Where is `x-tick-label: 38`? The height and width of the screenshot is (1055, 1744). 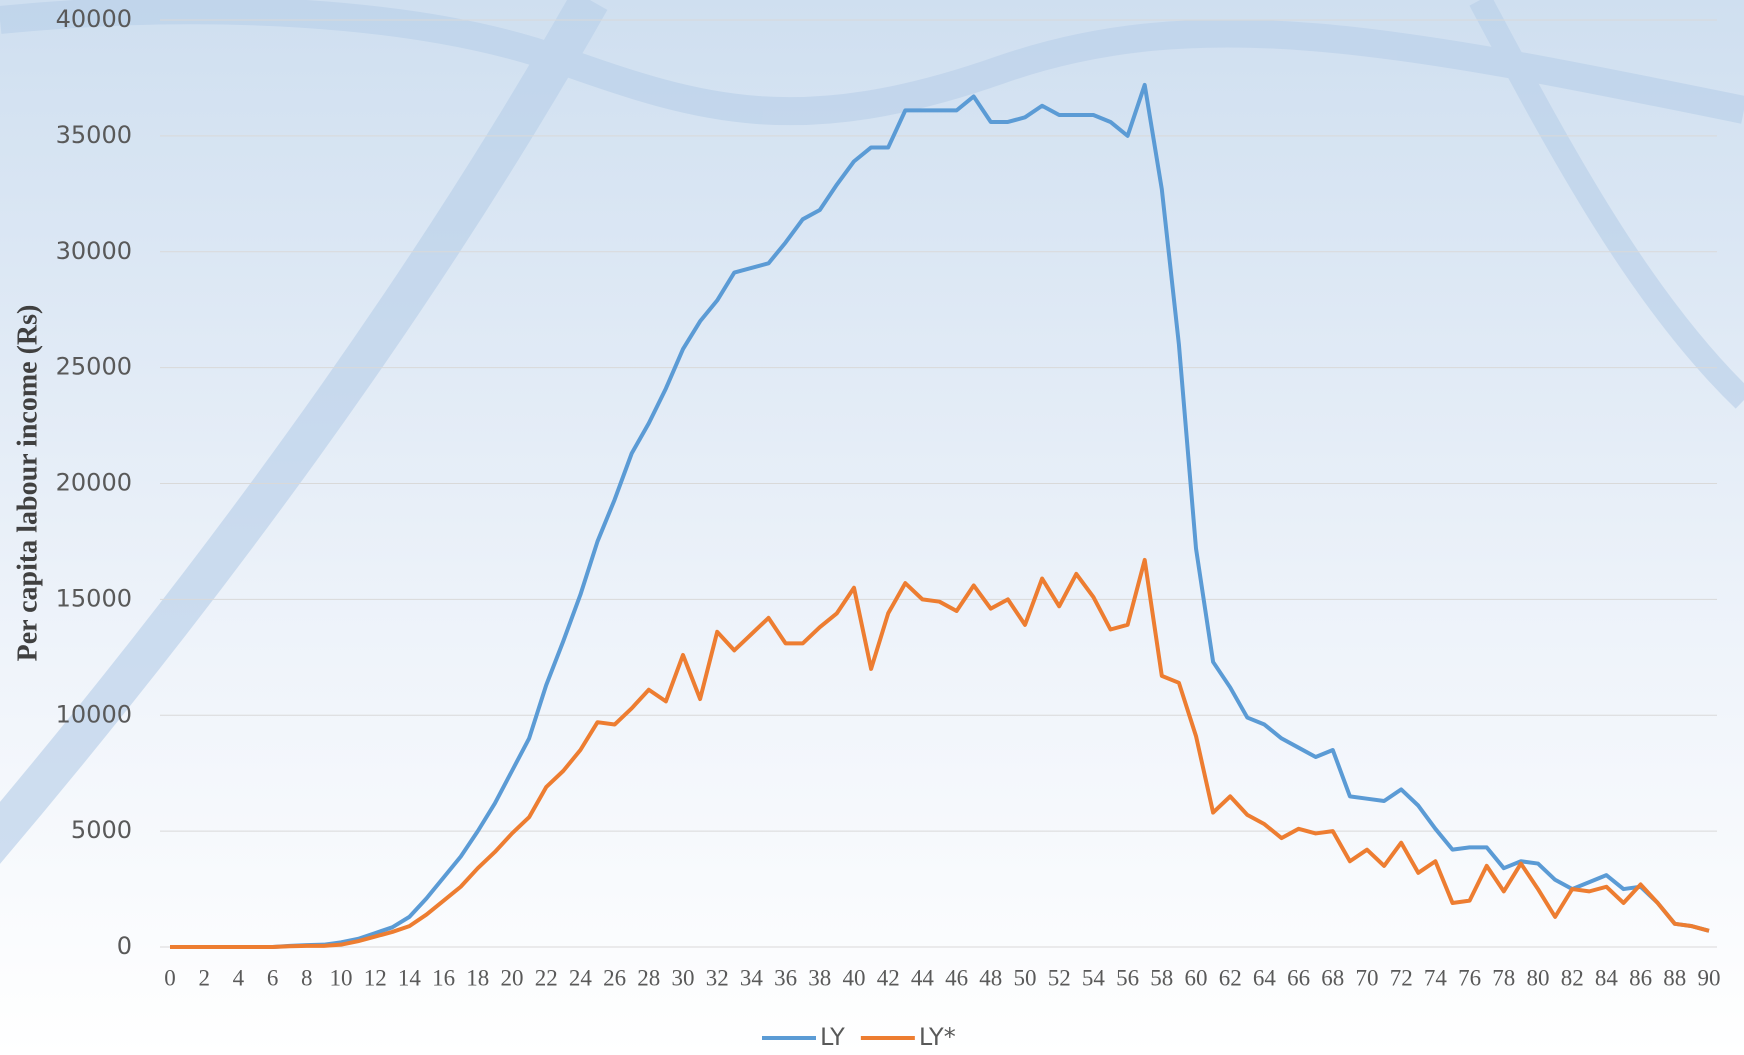
x-tick-label: 38 is located at coordinates (819, 977).